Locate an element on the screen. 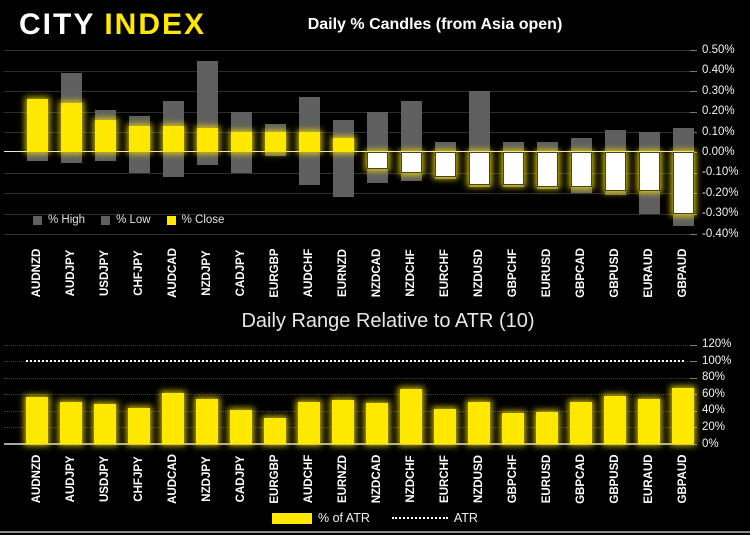  y-axis-label: 60% is located at coordinates (714, 393).